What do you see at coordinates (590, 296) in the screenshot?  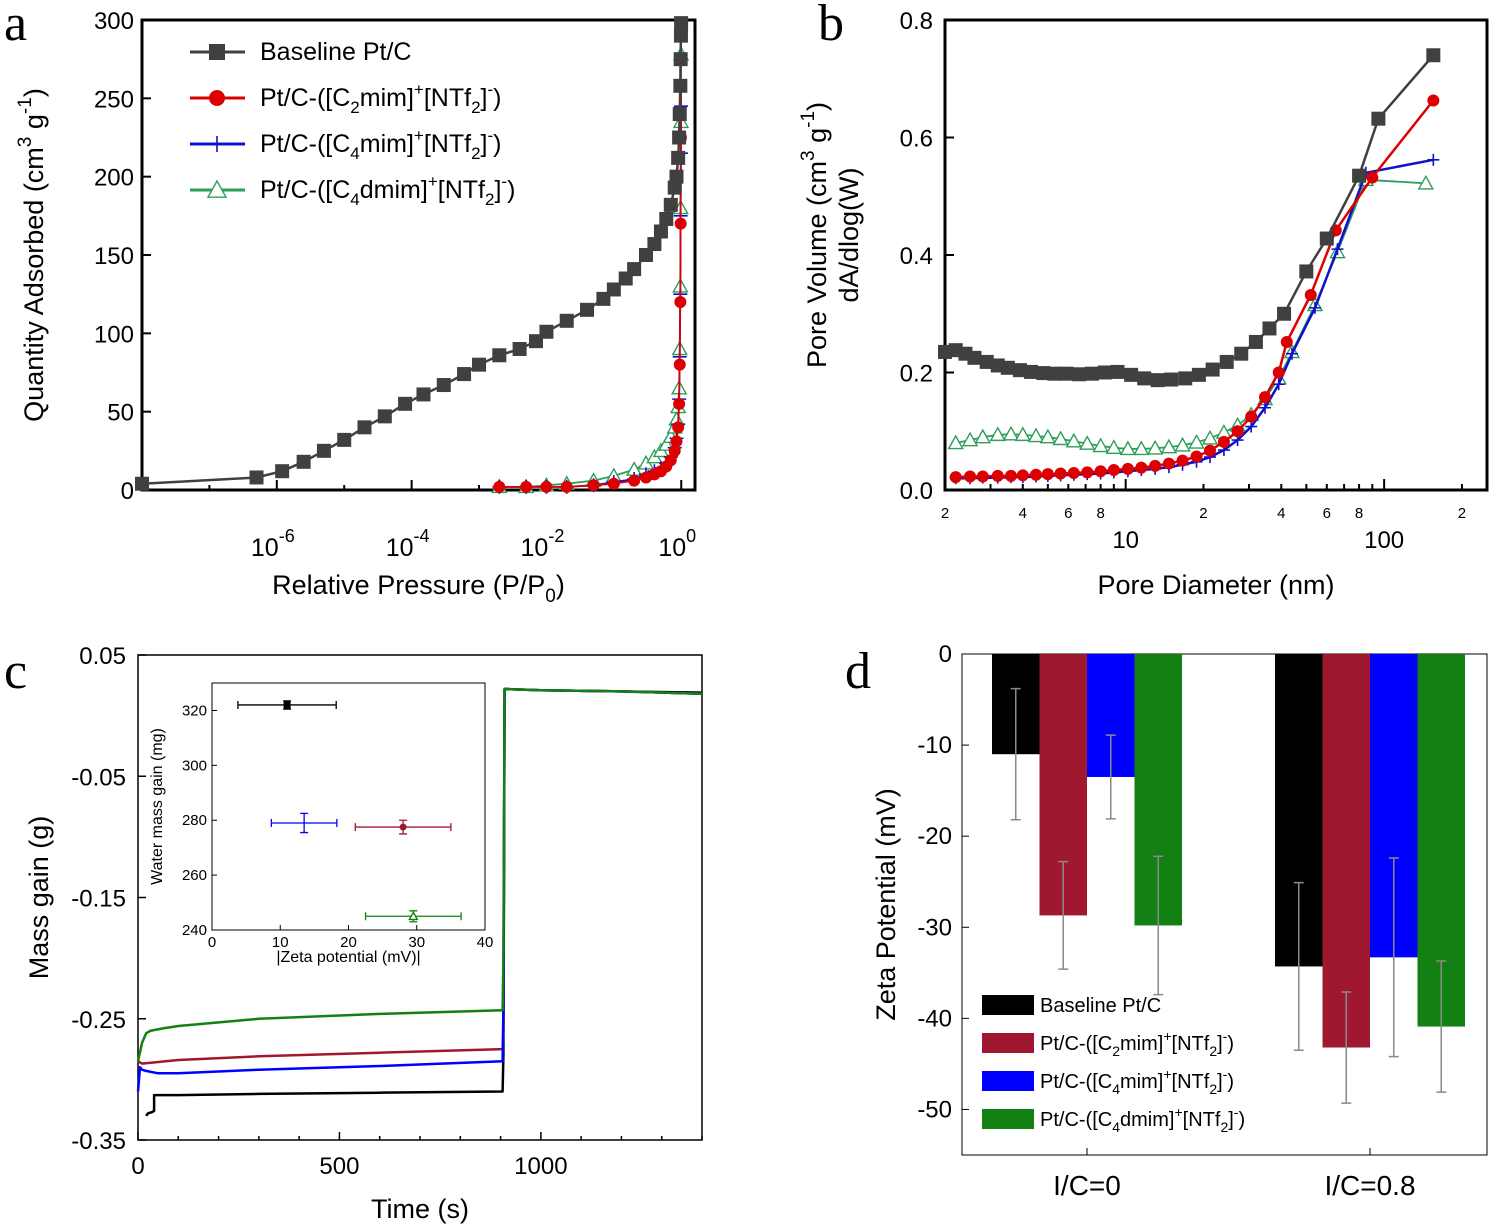 I see `series-c4` at bounding box center [590, 296].